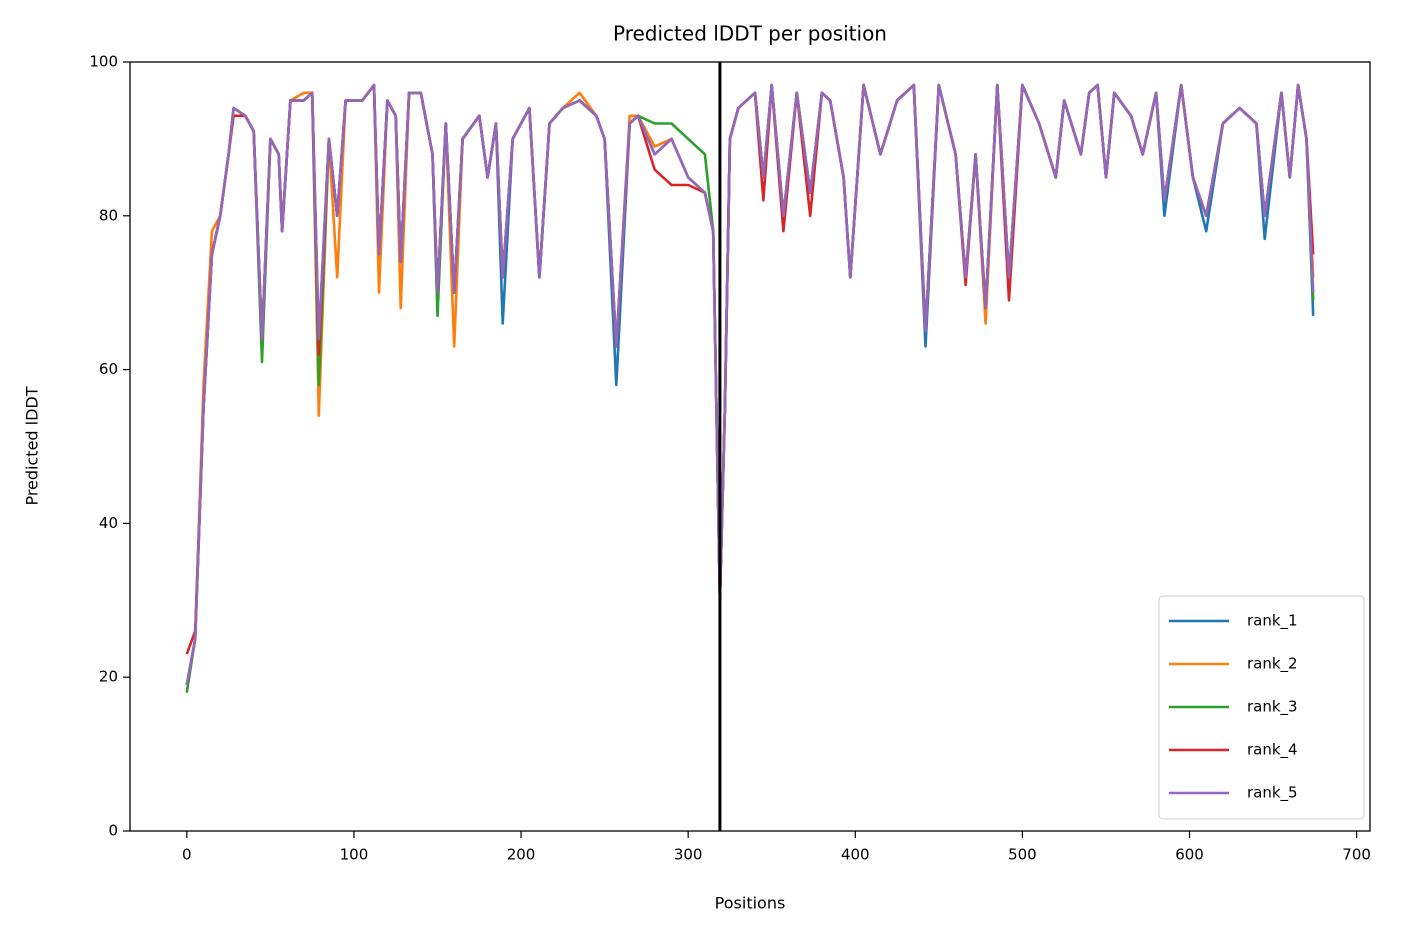 The width and height of the screenshot is (1405, 939). What do you see at coordinates (855, 855) in the screenshot?
I see `x-tick-label: 400` at bounding box center [855, 855].